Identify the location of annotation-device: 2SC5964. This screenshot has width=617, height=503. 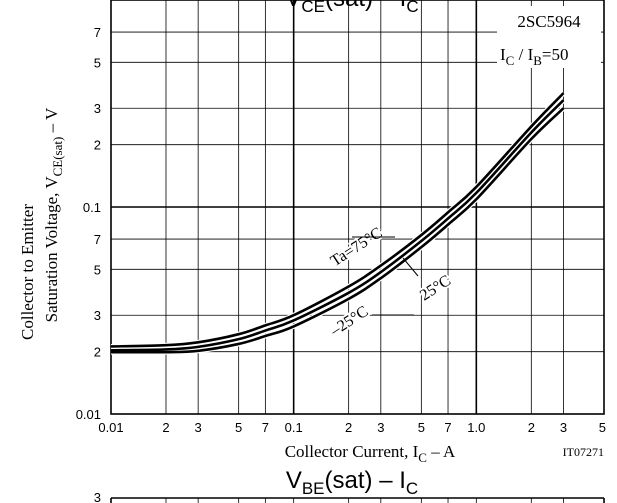
(549, 21).